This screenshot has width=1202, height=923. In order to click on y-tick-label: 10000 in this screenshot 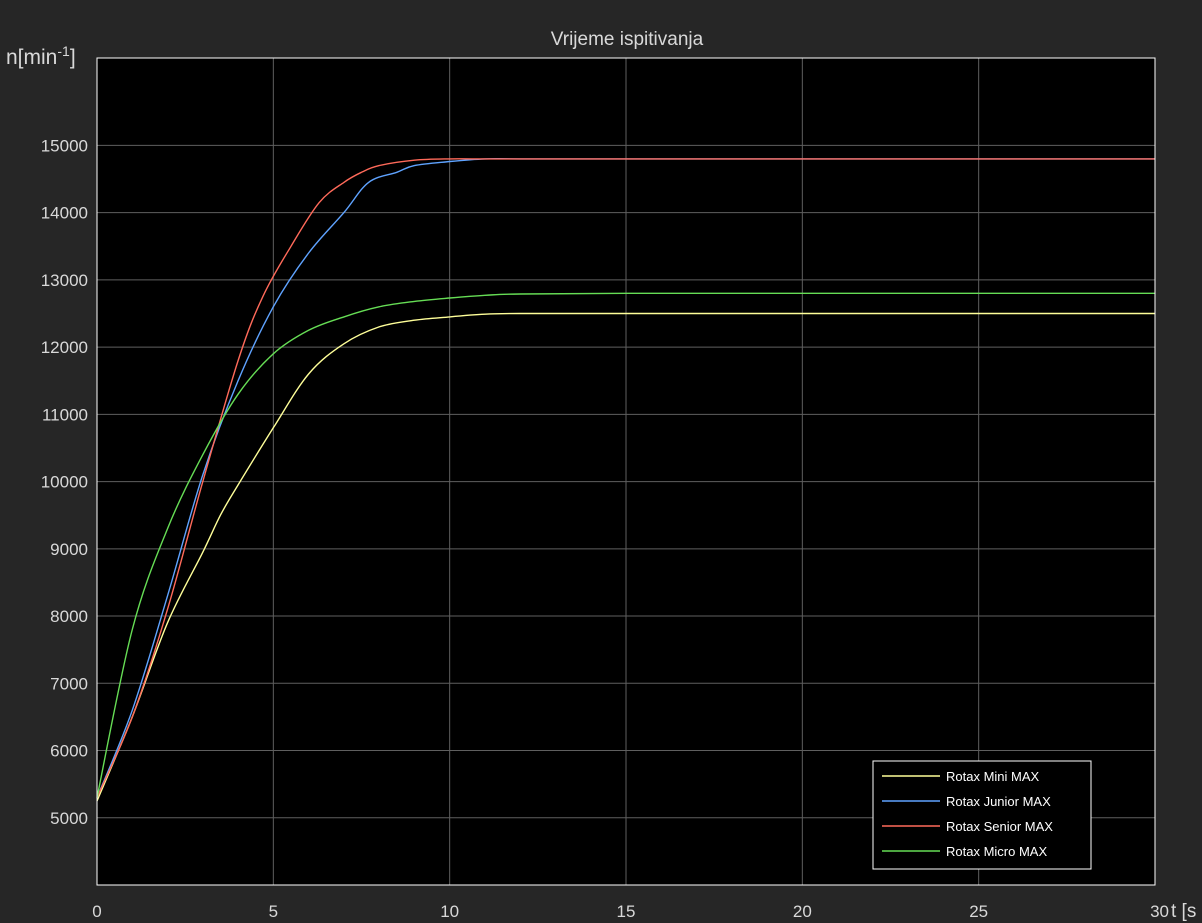, I will do `click(64, 482)`.